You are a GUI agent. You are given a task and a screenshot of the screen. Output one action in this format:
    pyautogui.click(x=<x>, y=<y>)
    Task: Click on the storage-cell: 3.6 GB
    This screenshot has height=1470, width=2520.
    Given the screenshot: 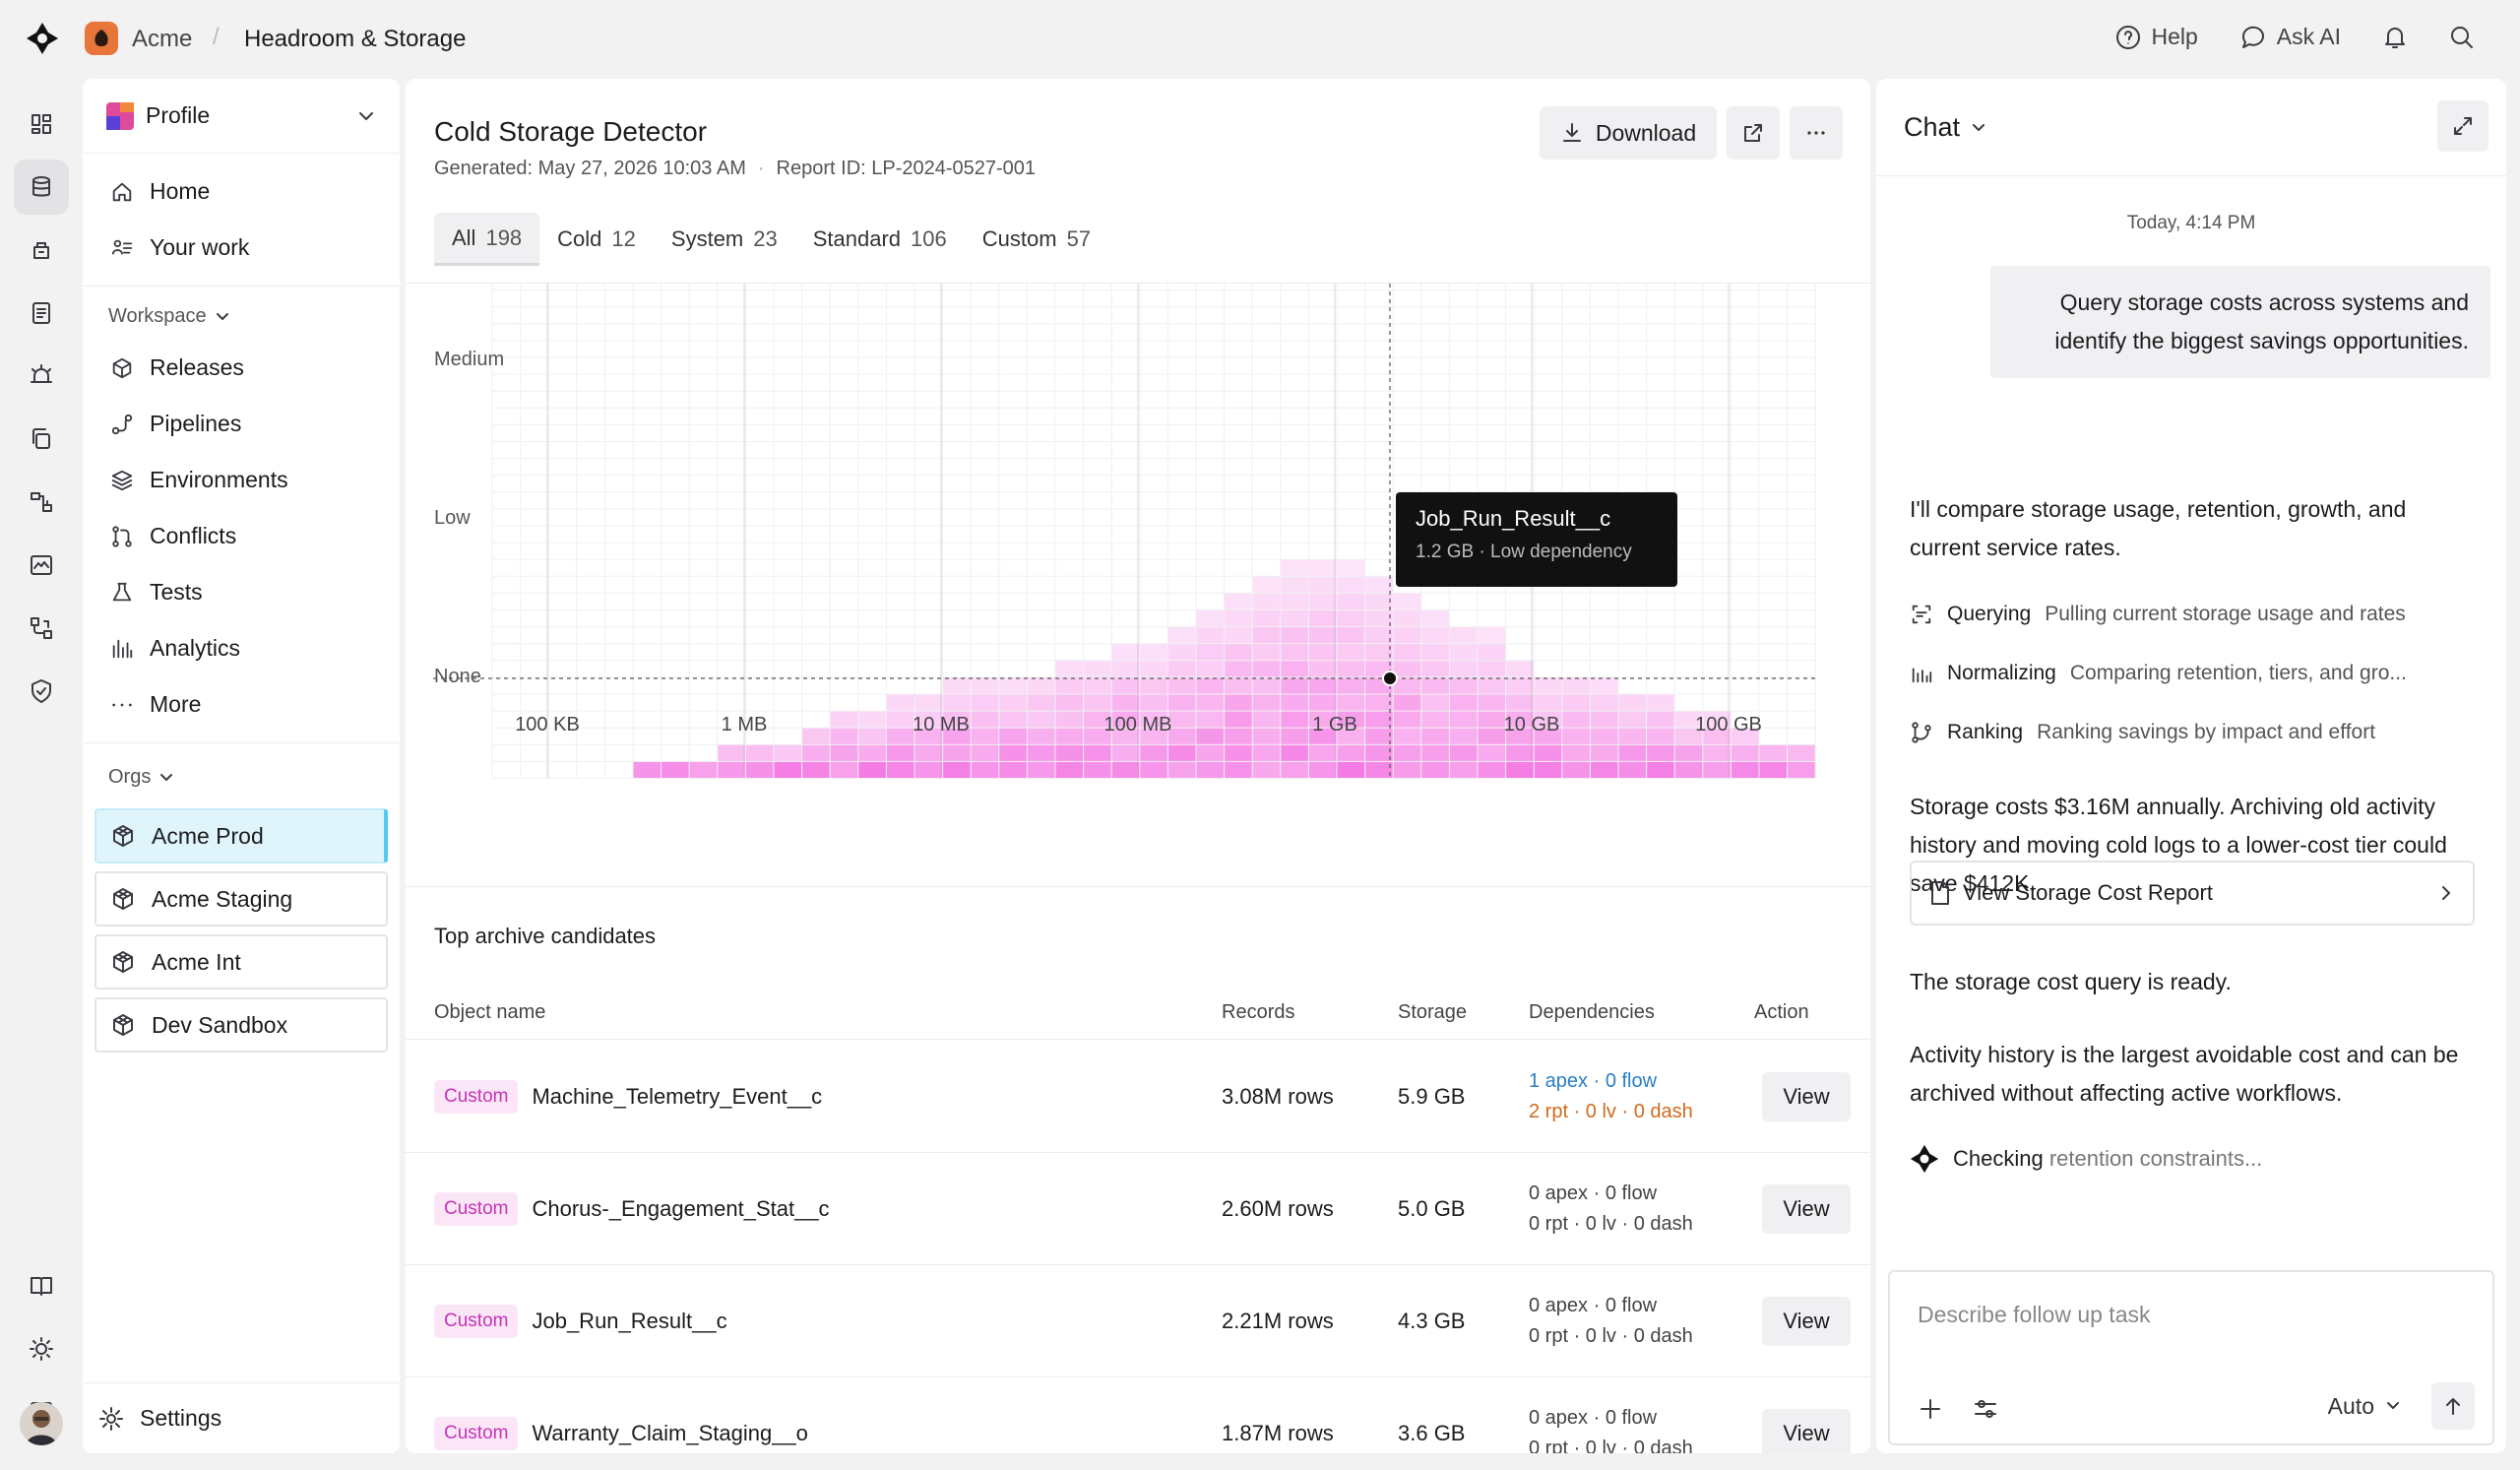 What is the action you would take?
    pyautogui.click(x=1432, y=1433)
    